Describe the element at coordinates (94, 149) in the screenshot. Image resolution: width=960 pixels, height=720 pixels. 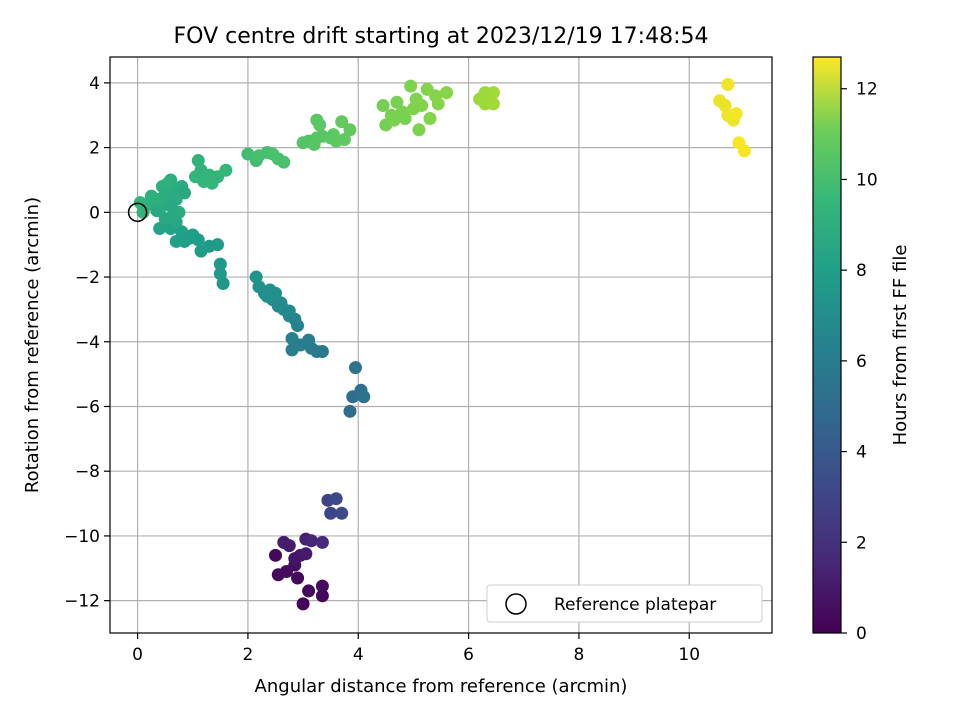
I see `y-tick-label: 2` at that location.